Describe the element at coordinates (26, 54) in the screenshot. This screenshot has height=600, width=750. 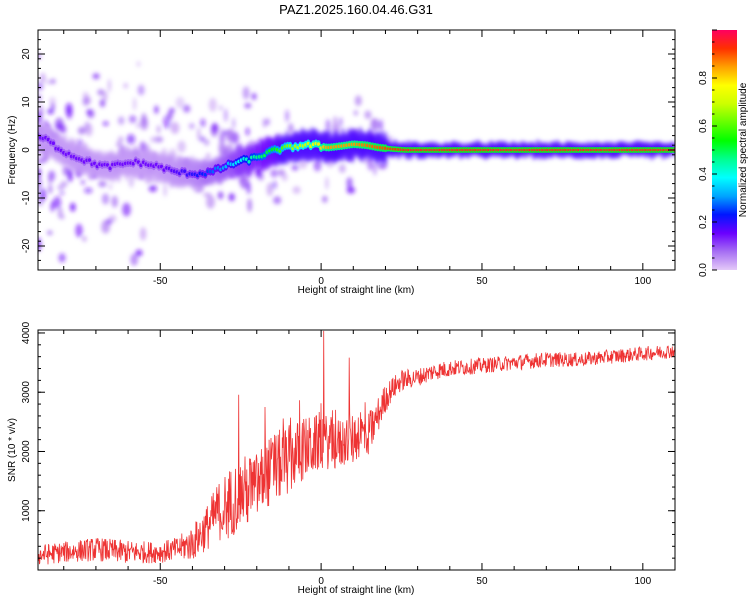
I see `y-tick-label: 20` at that location.